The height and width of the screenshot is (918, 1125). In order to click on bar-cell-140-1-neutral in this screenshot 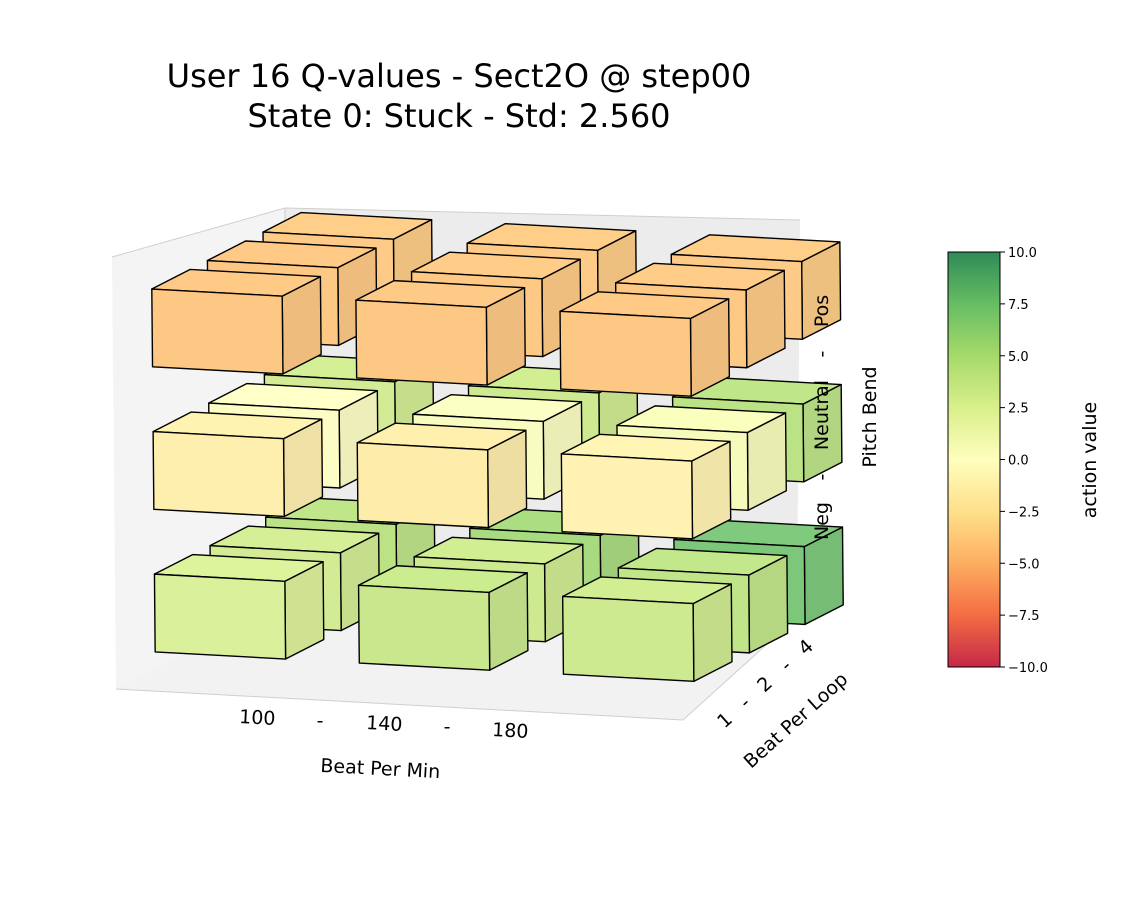, I will do `click(442, 475)`.